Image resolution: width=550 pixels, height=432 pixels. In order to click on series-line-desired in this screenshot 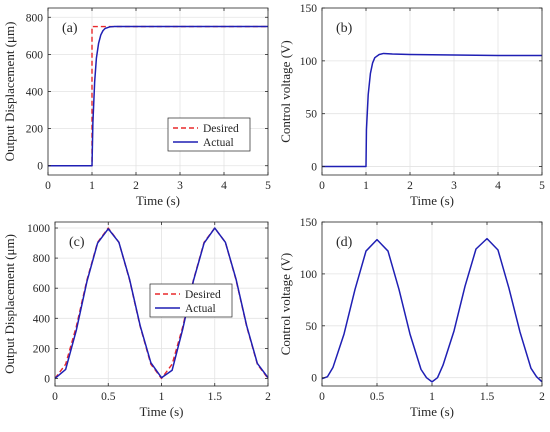, I will do `click(158, 96)`.